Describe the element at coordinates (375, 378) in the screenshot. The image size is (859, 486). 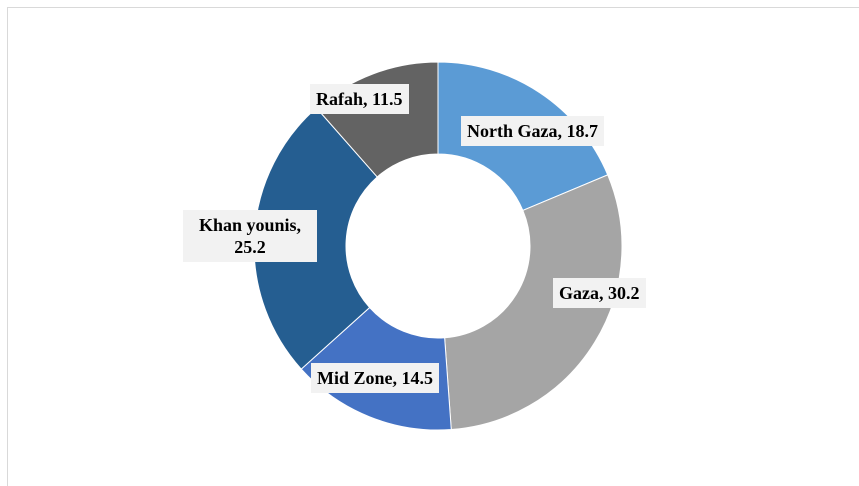
I see `data-label-mid-zone: Mid Zone, 14.5` at that location.